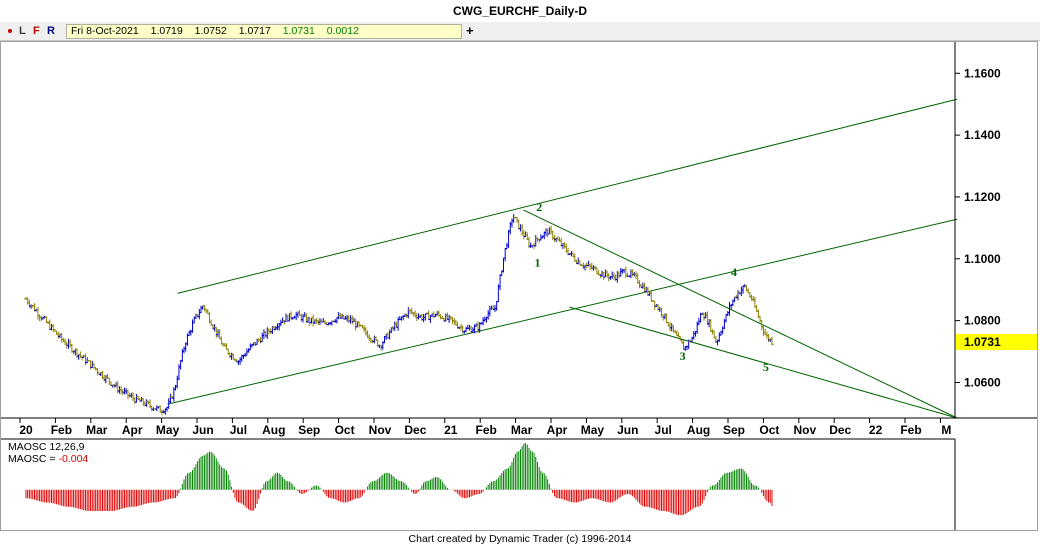 Image resolution: width=1040 pixels, height=547 pixels. I want to click on x-tick-label: M, so click(946, 430).